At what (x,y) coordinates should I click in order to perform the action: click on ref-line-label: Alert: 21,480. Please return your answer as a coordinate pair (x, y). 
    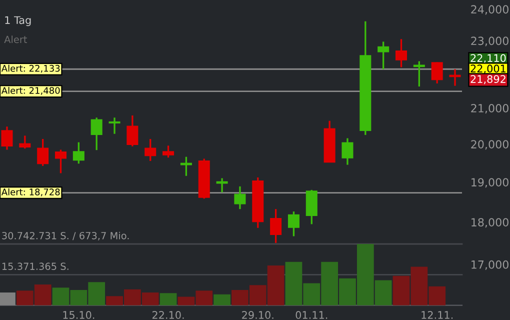
    Looking at the image, I should click on (30, 90).